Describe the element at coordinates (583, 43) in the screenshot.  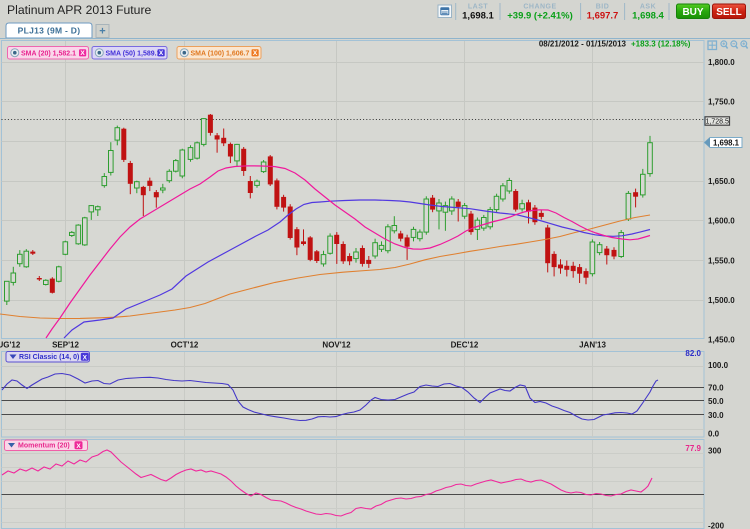
I see `svg-text: 08/21/2012 - 01/15/2013` at that location.